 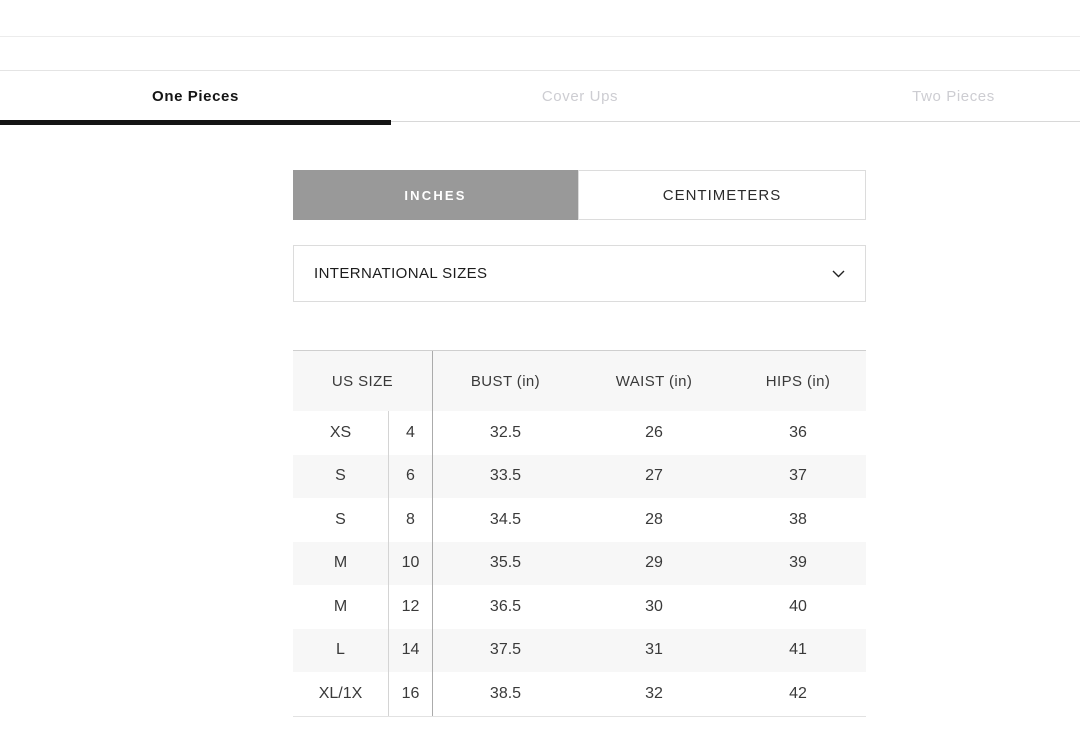 What do you see at coordinates (838, 274) in the screenshot?
I see `chevron-down-icon` at bounding box center [838, 274].